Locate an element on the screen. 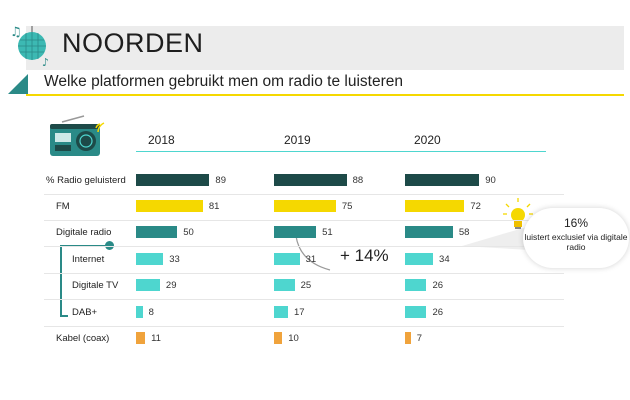 The height and width of the screenshot is (400, 630). callout-text: luistert exclusief via digitale radio is located at coordinates (576, 242).